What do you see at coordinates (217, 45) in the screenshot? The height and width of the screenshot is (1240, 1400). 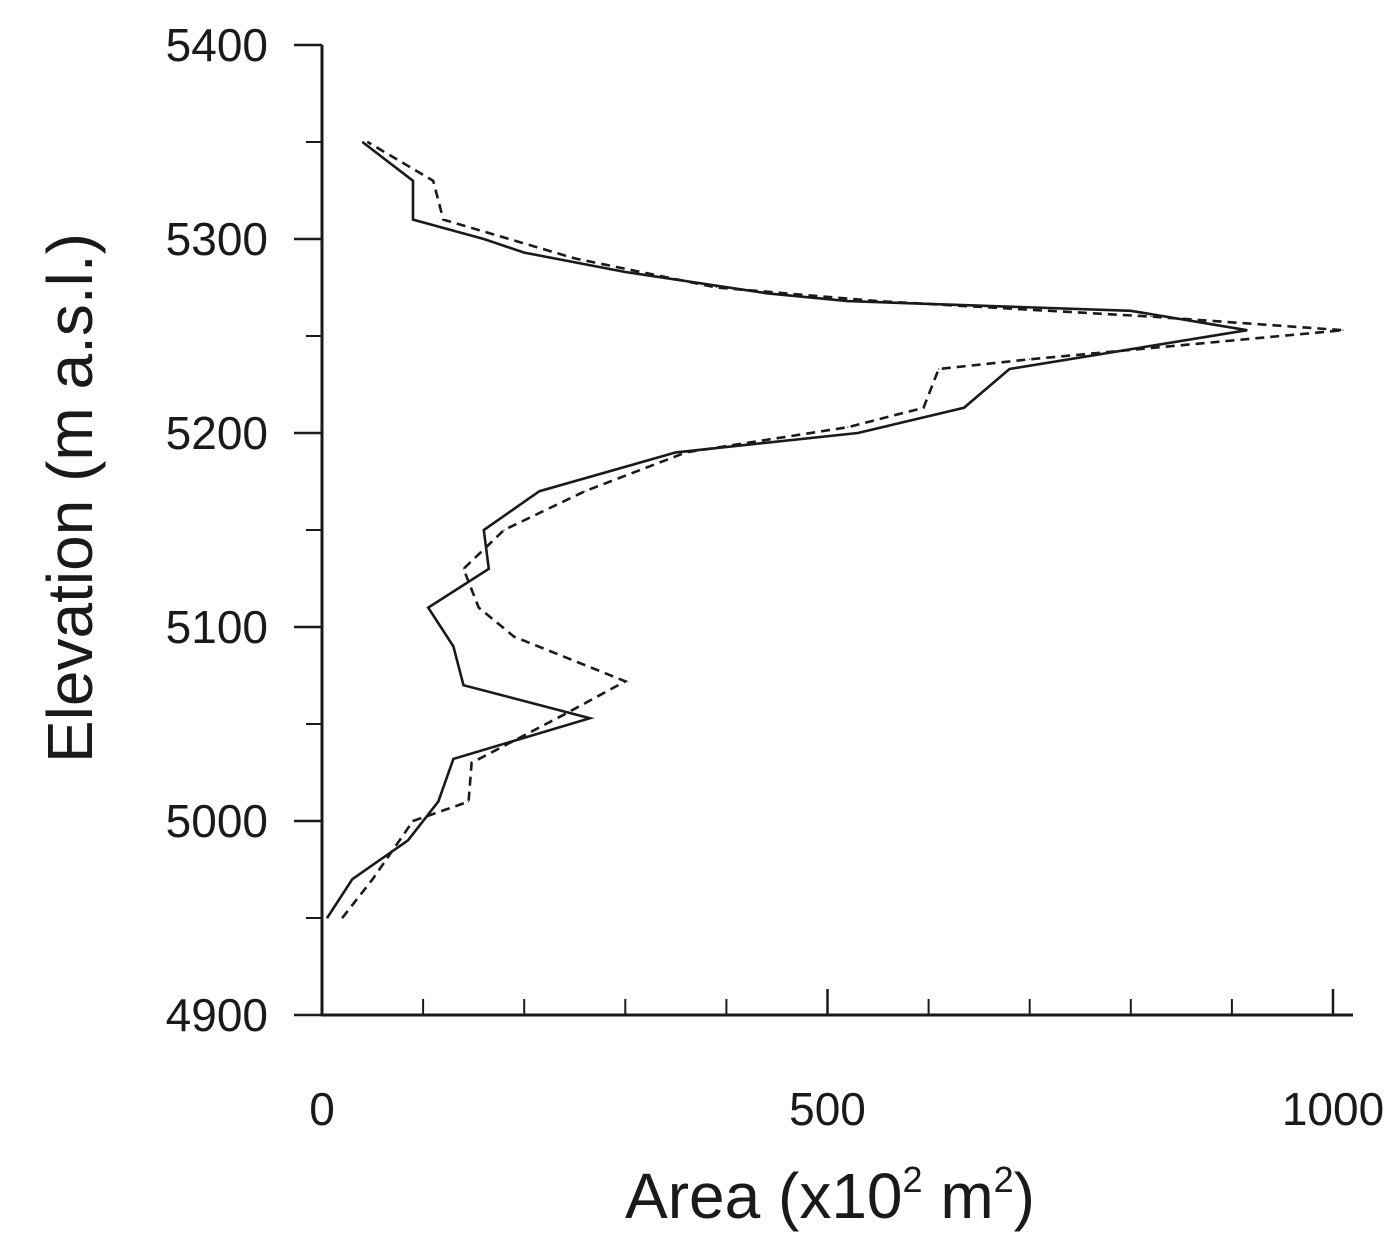 I see `y-tick-label: 5400` at bounding box center [217, 45].